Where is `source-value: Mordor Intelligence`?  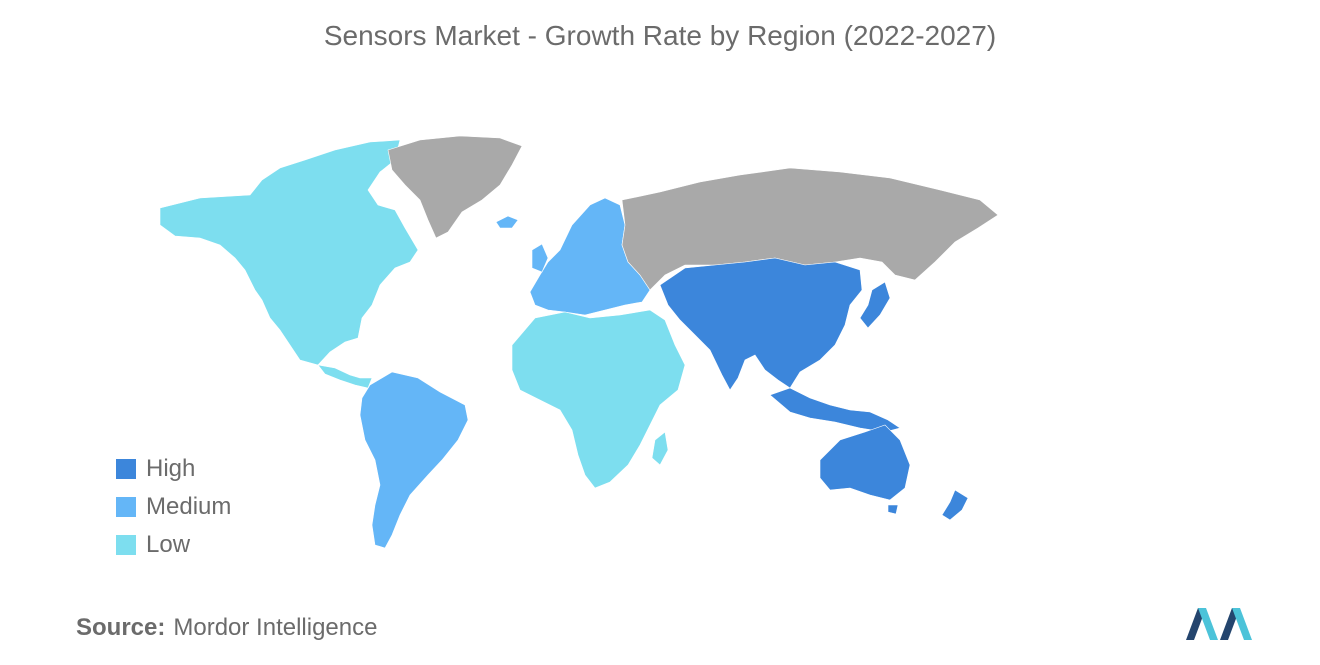
source-value: Mordor Intelligence is located at coordinates (275, 627).